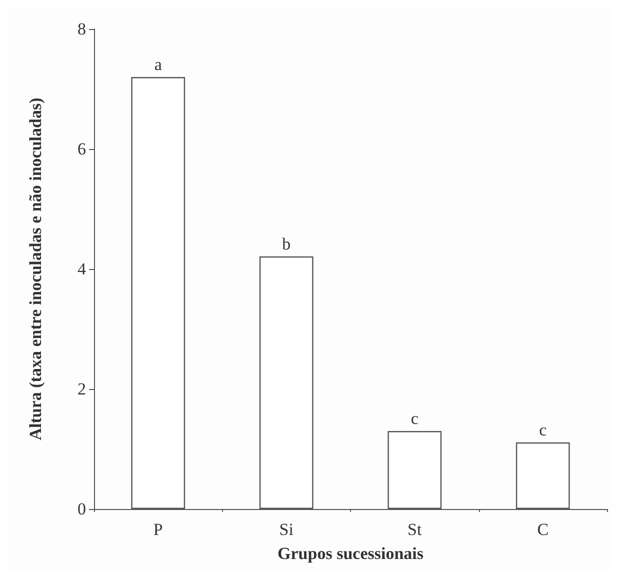 The image size is (619, 579). What do you see at coordinates (286, 244) in the screenshot?
I see `annotation: b` at bounding box center [286, 244].